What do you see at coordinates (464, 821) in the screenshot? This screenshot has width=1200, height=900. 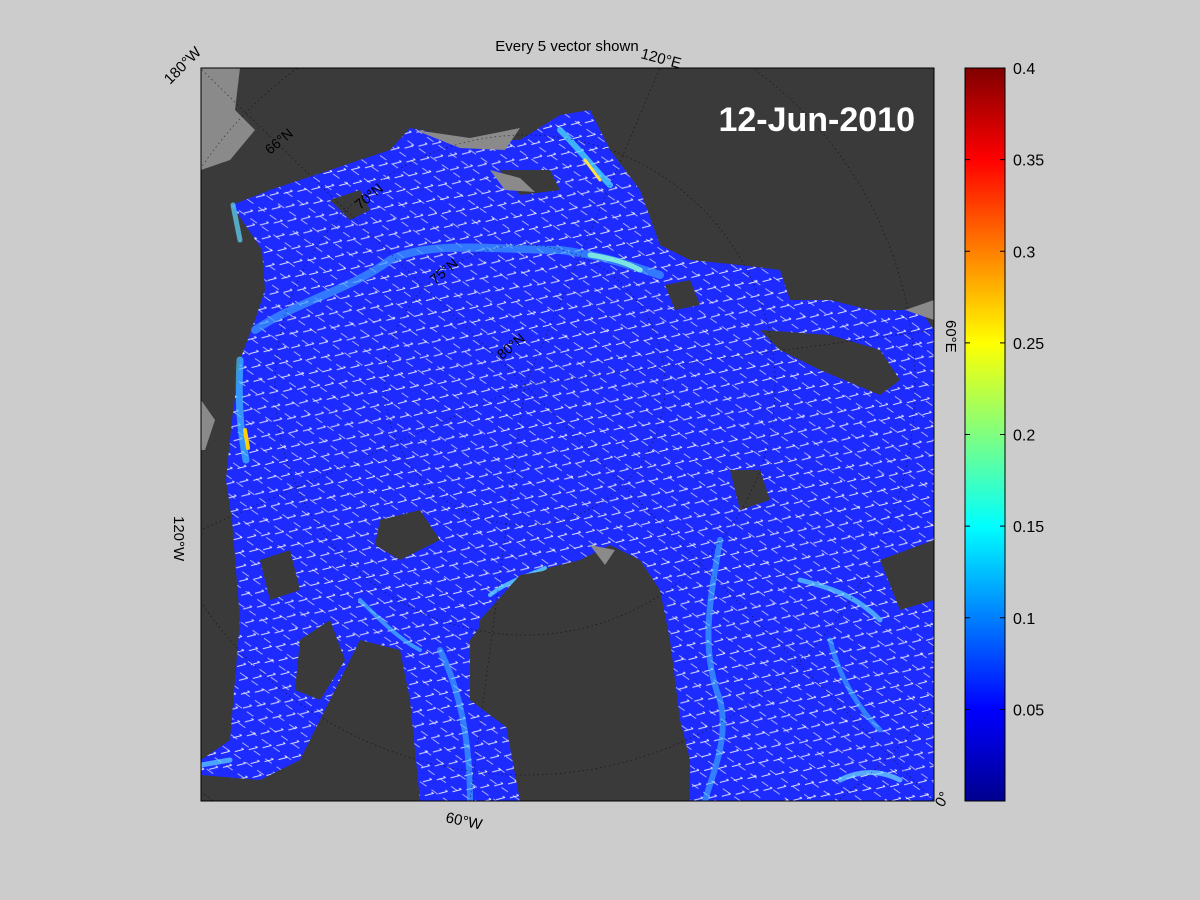 I see `lon-label-60w: 60°W` at bounding box center [464, 821].